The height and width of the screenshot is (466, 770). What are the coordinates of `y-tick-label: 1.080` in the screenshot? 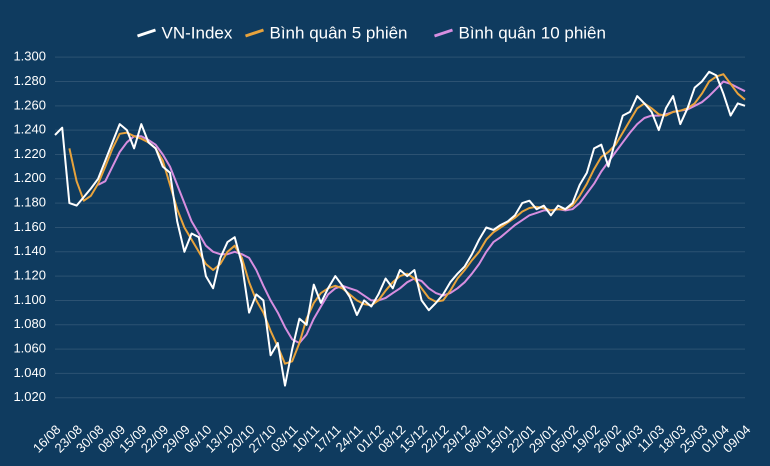 It's located at (29, 323).